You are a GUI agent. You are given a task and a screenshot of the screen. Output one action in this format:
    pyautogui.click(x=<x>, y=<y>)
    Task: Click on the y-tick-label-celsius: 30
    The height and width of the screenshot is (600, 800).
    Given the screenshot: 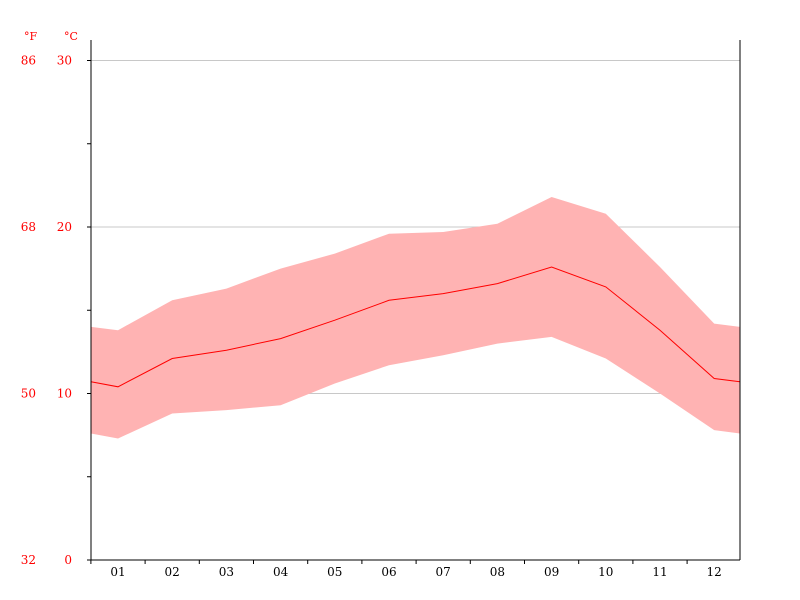 What is the action you would take?
    pyautogui.click(x=64, y=61)
    